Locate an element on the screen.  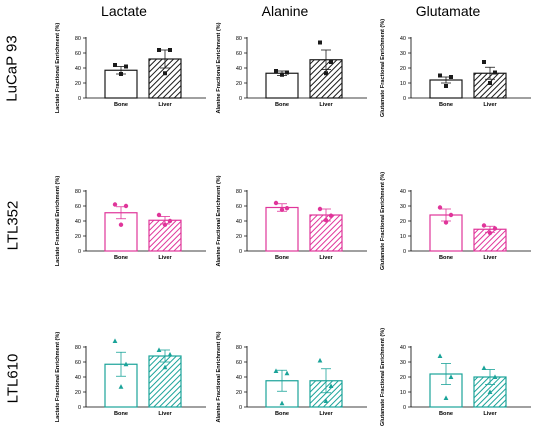
ytick-label-r2c0: 0 is located at coordinates (79, 408).